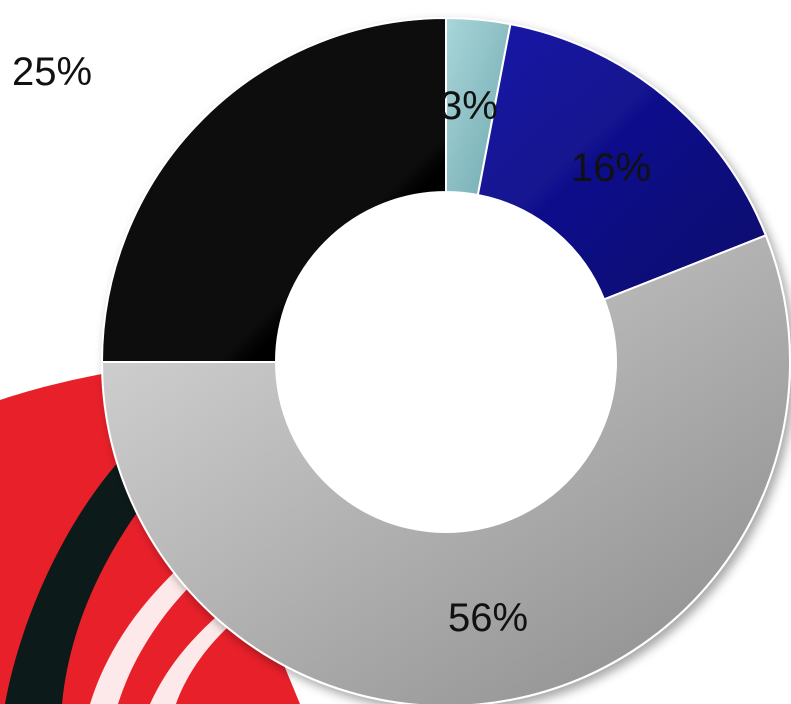 Image resolution: width=791 pixels, height=704 pixels. What do you see at coordinates (469, 106) in the screenshot?
I see `slice-label-3: 3%` at bounding box center [469, 106].